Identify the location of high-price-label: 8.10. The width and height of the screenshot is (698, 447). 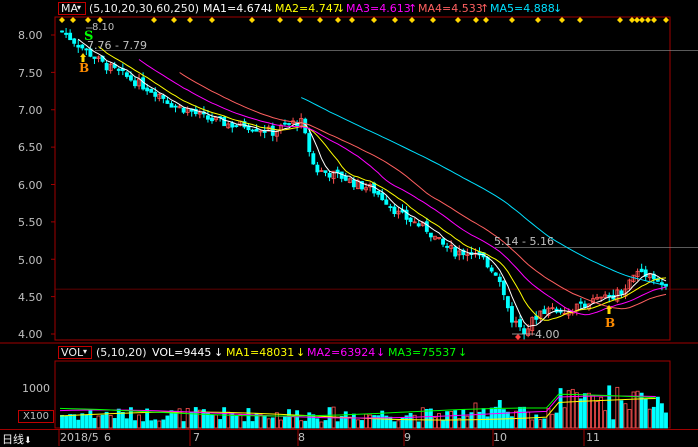
(103, 27).